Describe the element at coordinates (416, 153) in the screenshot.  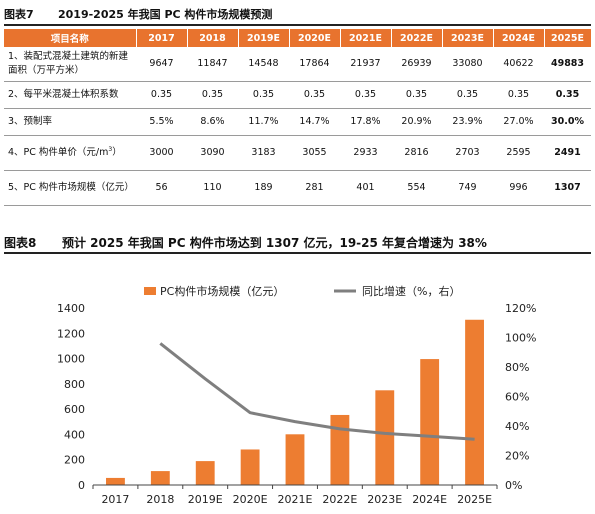
I see `table-cell: 2816` at that location.